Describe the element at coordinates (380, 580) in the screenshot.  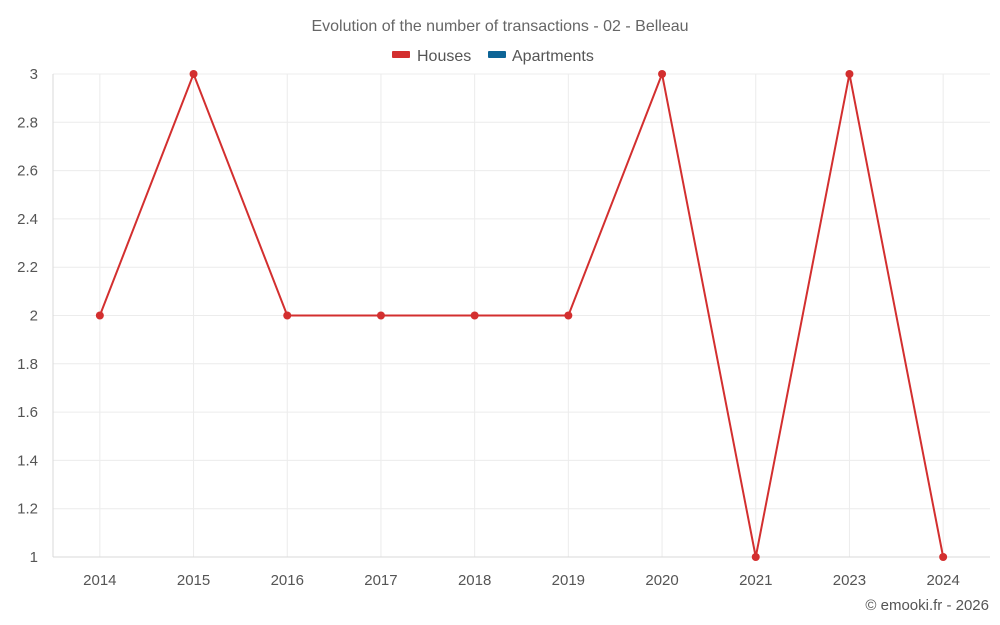
I see `x-tick-label: 2017` at that location.